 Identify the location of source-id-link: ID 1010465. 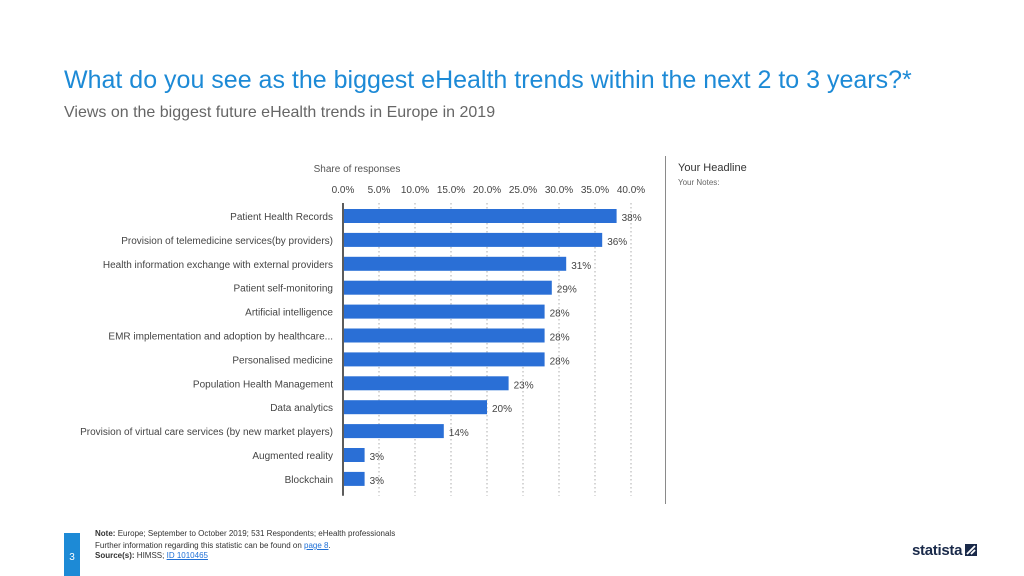
(187, 555).